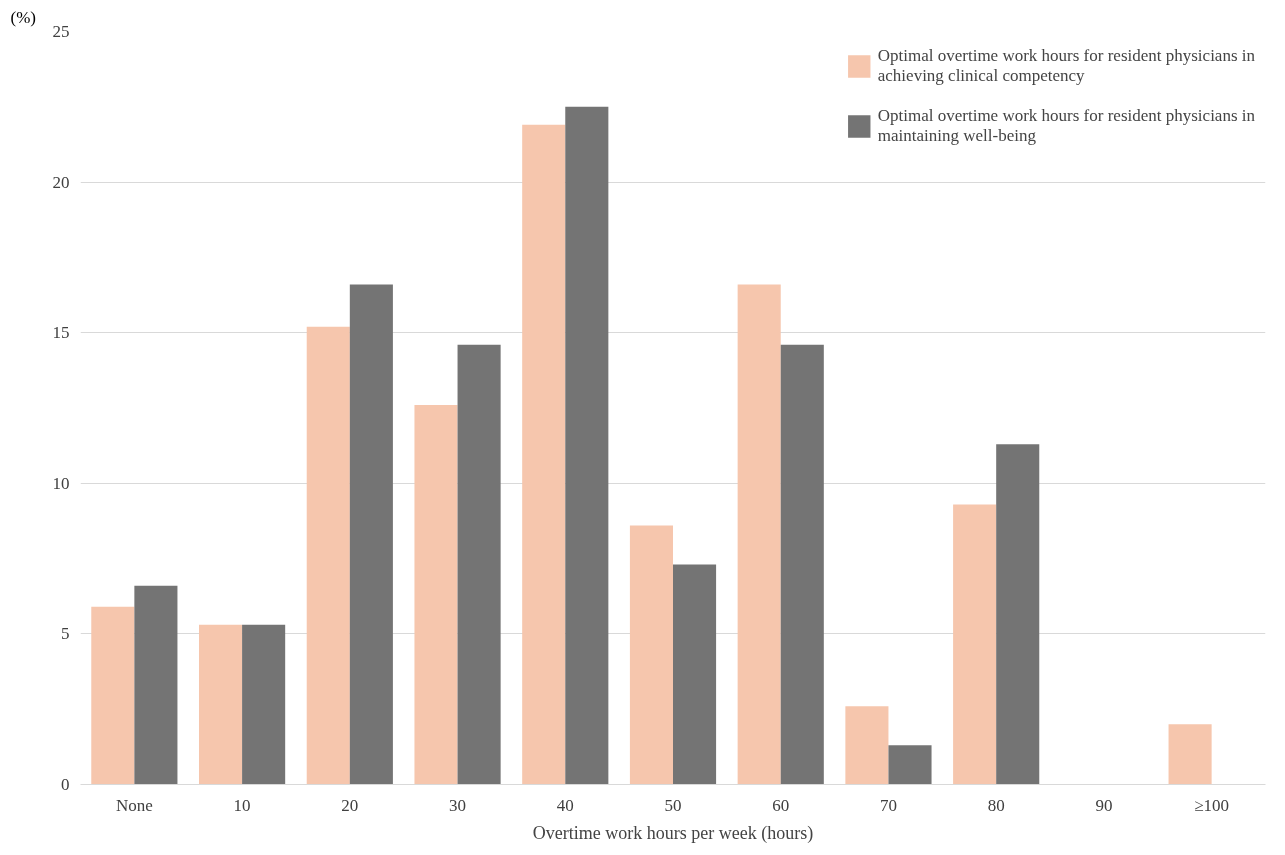 Image resolution: width=1285 pixels, height=855 pixels. What do you see at coordinates (673, 805) in the screenshot?
I see `x-tick-label: 50` at bounding box center [673, 805].